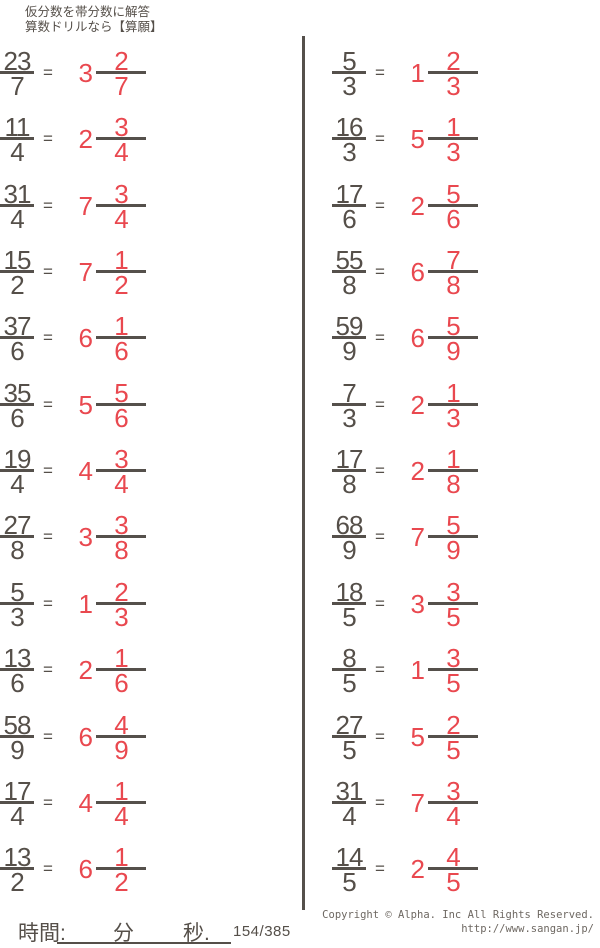 The width and height of the screenshot is (600, 948). What do you see at coordinates (349, 525) in the screenshot?
I see `question-numerator: 68` at bounding box center [349, 525].